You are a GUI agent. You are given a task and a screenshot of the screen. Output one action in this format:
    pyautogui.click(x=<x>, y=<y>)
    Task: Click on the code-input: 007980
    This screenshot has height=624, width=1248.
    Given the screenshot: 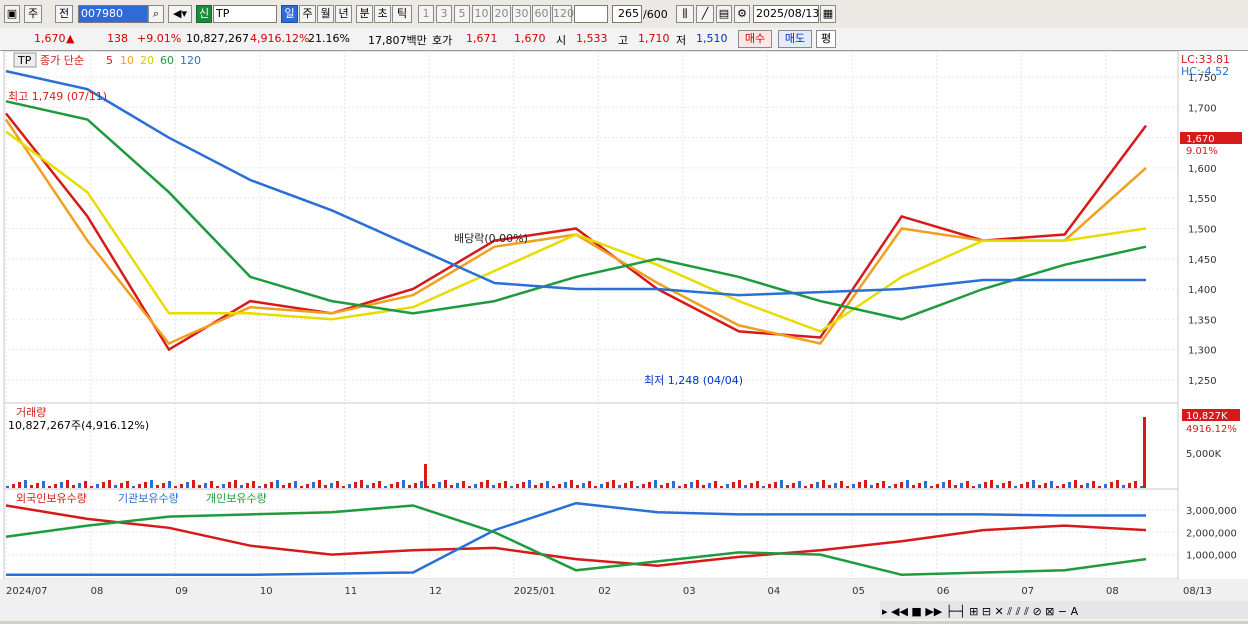 What is the action you would take?
    pyautogui.click(x=113, y=14)
    